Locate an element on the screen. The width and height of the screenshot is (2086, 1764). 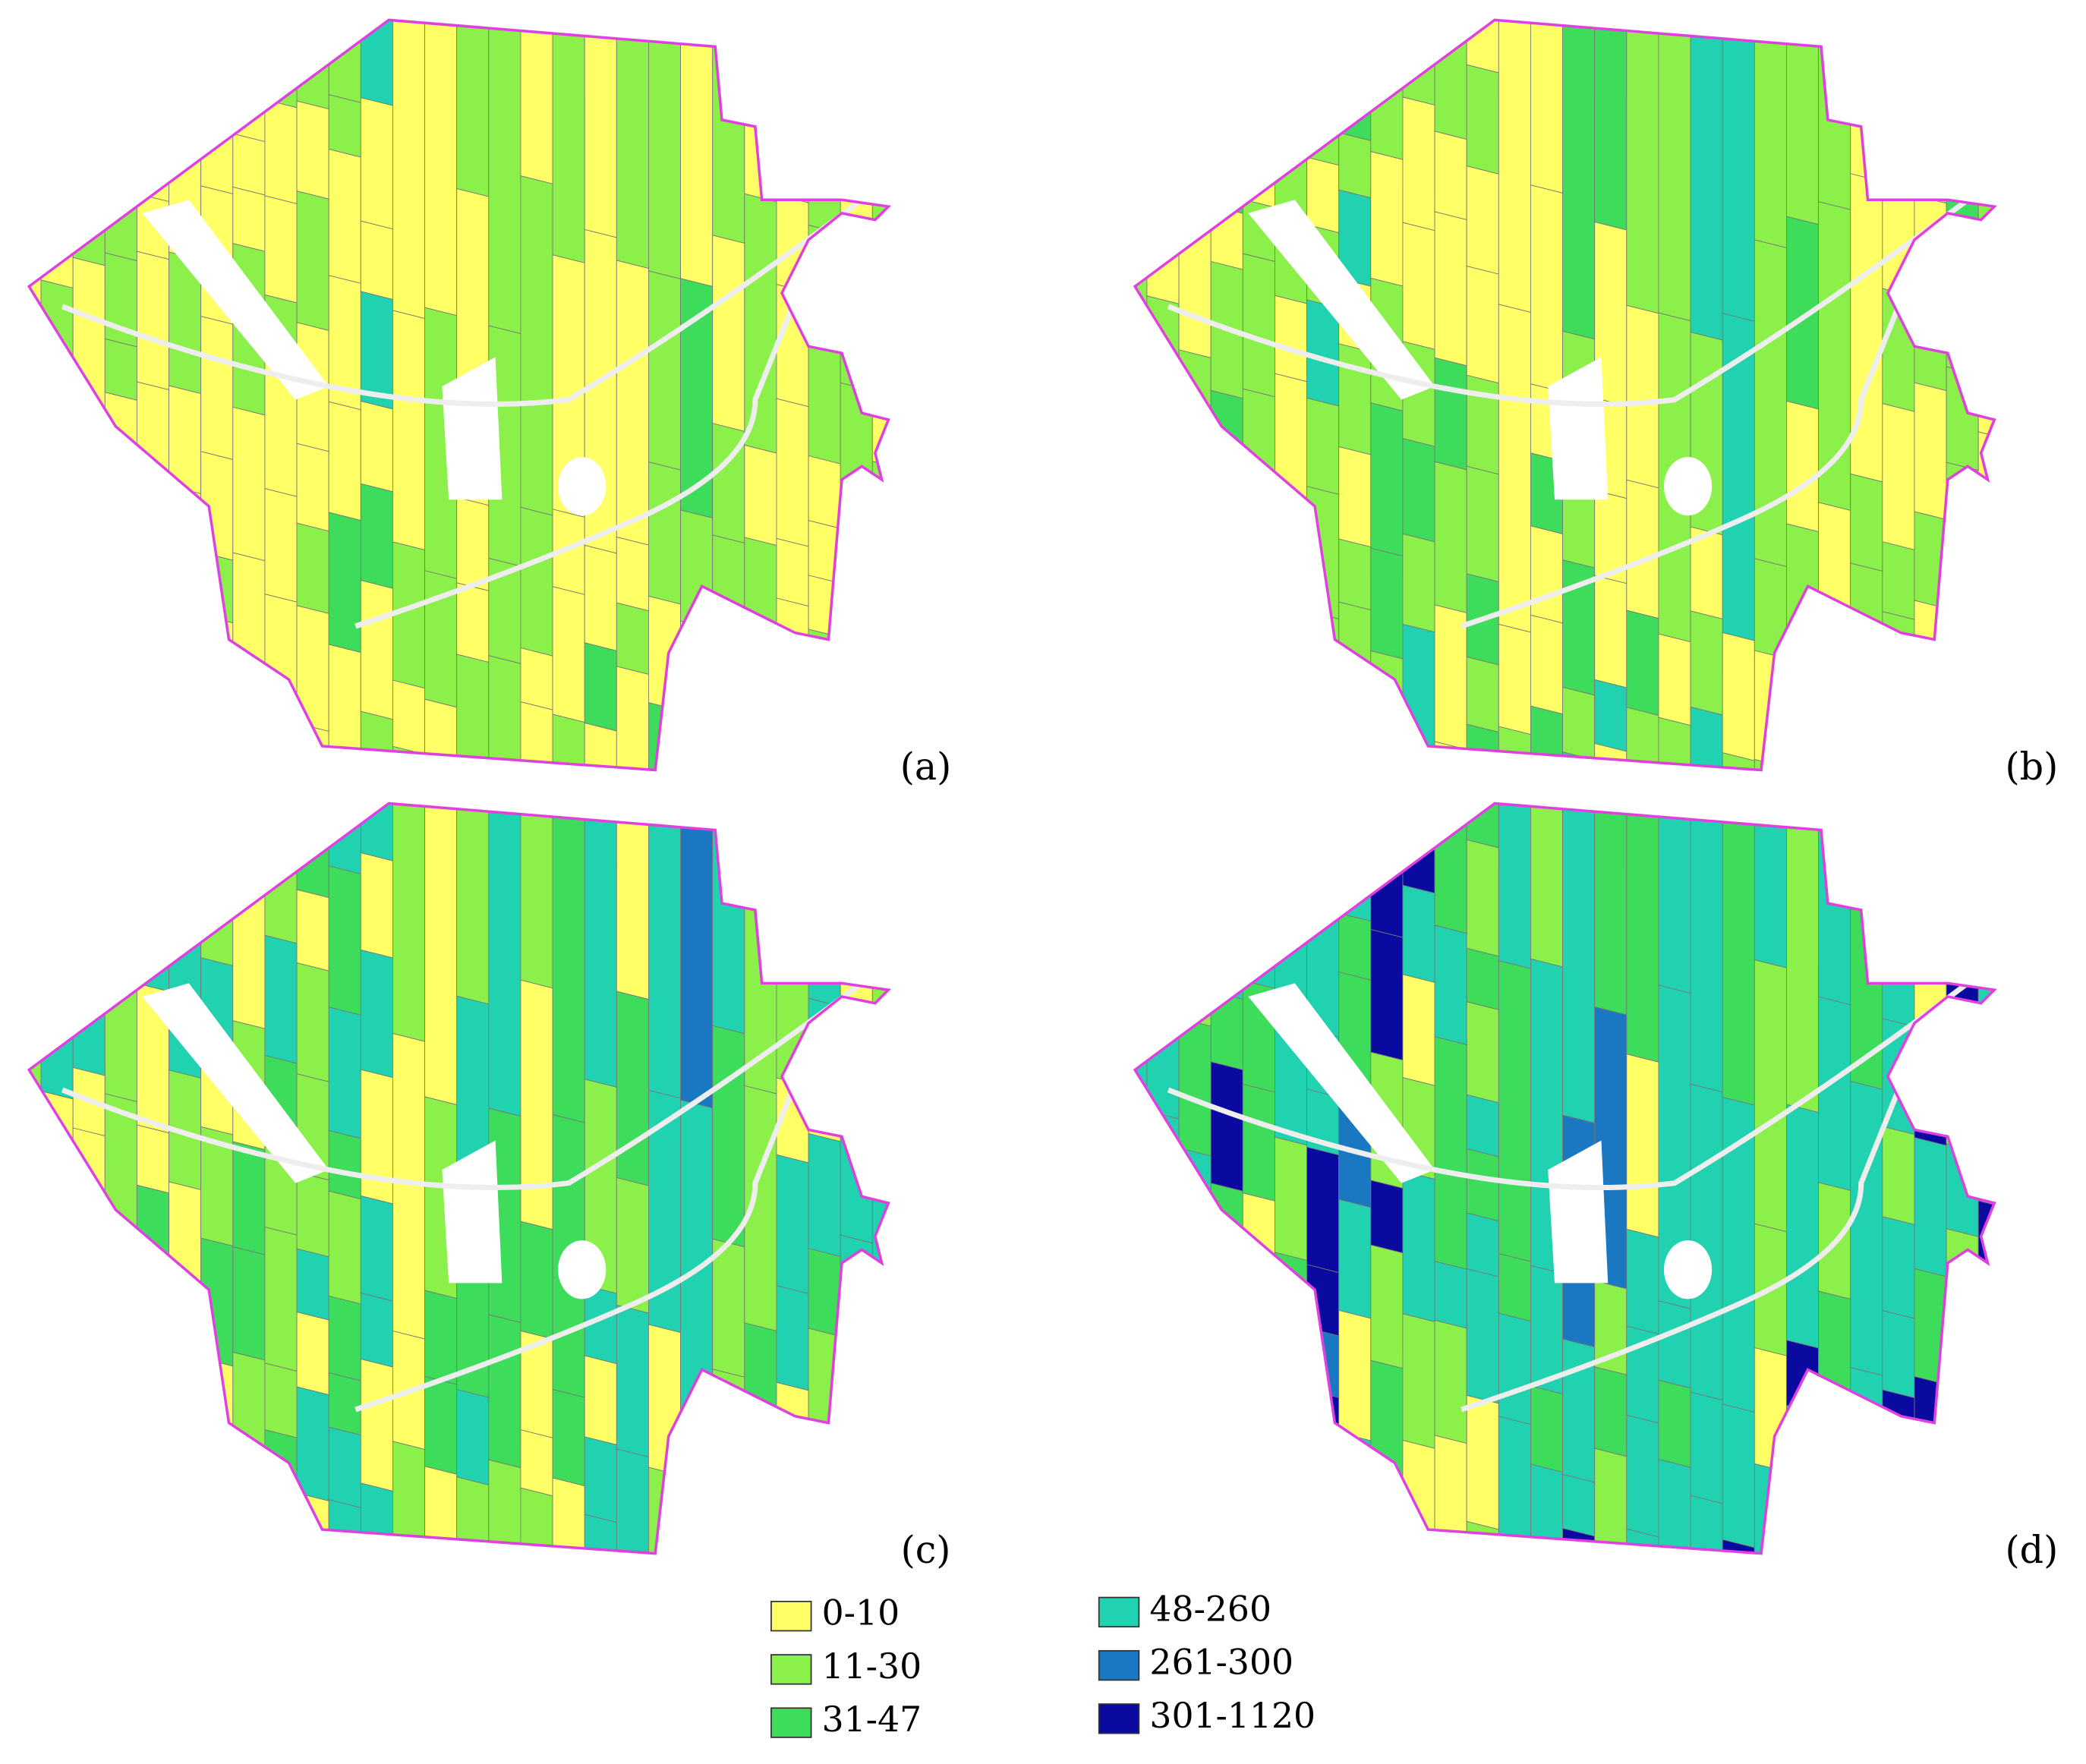
legend-label: 48-260 is located at coordinates (1210, 1609).